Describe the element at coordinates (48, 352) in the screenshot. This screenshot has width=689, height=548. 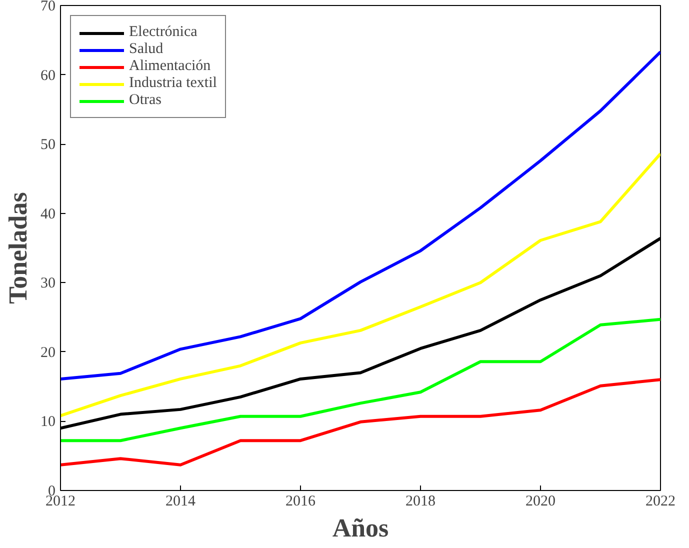
I see `y-tick-label: 20` at that location.